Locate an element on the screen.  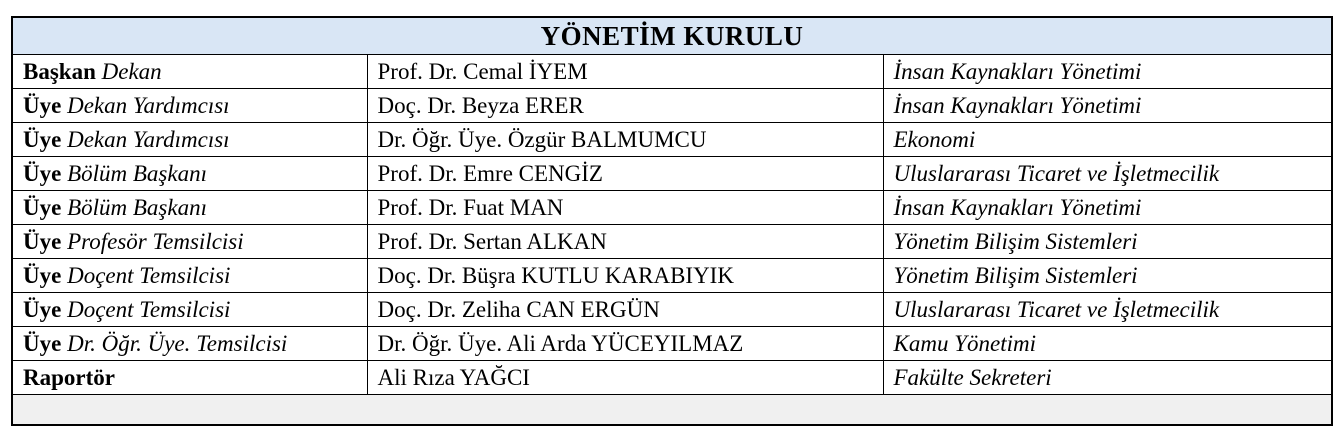
department-cell: Fakülte Sekreteri is located at coordinates (1107, 377).